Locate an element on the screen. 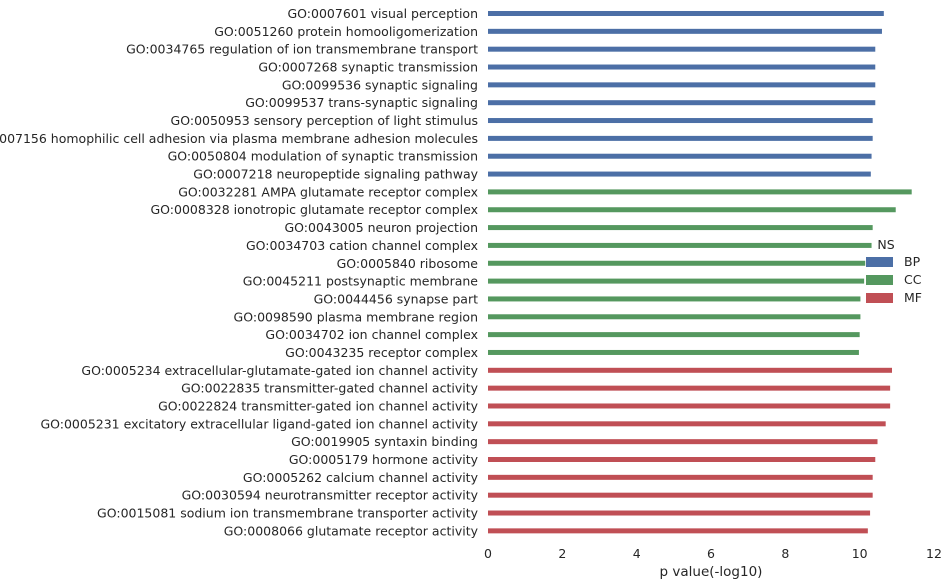  x-tick-label: 4 is located at coordinates (637, 553).